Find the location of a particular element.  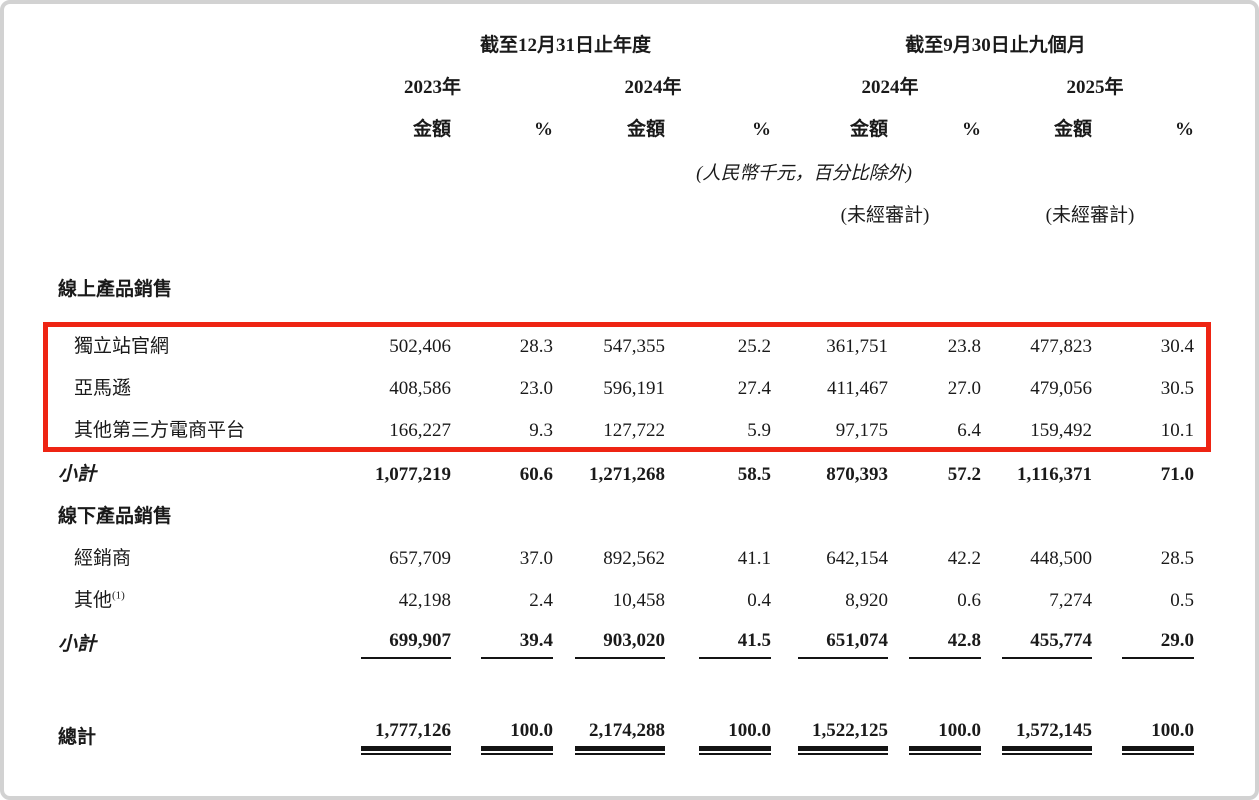

percent-cell: 30.4 is located at coordinates (1177, 346).